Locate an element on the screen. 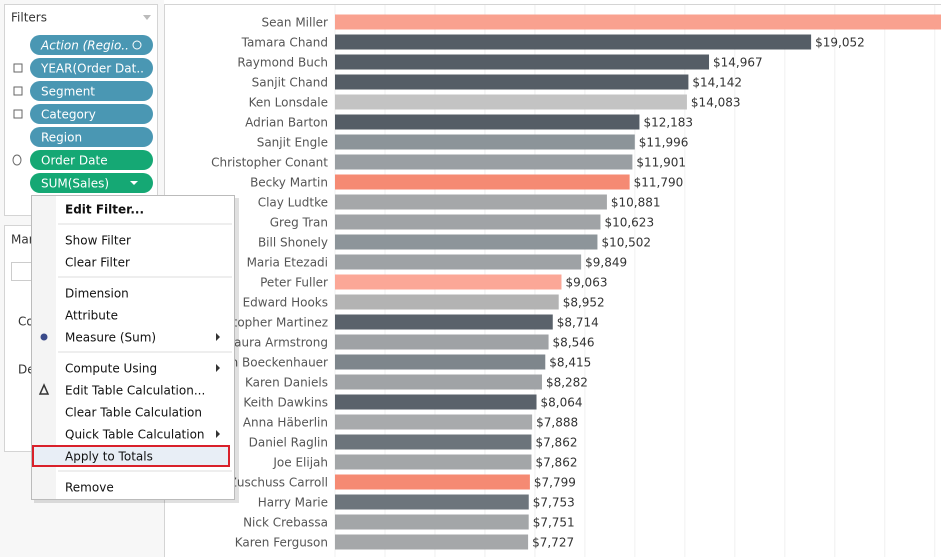 The image size is (941, 557). value-label: $8,415 is located at coordinates (570, 363).